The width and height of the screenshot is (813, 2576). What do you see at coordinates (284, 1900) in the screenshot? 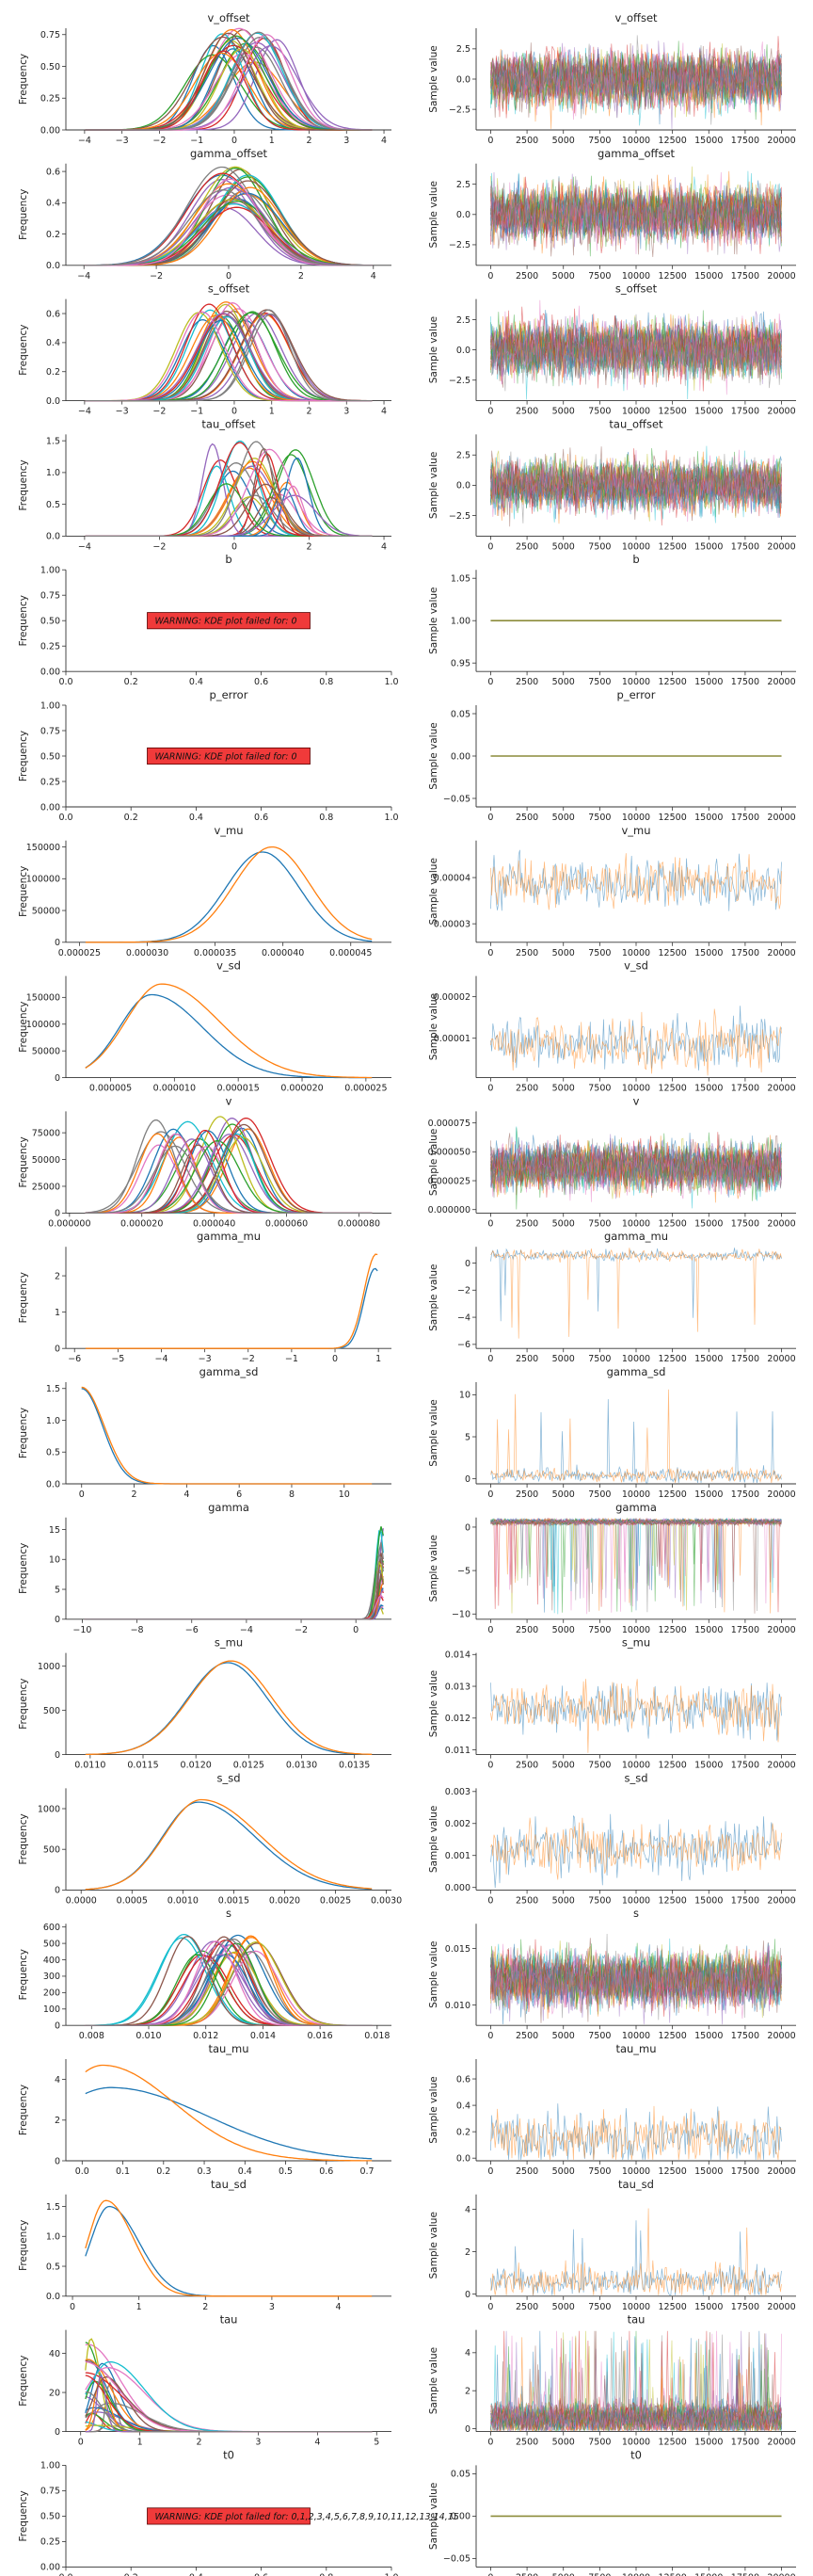
I see `kde-x-tick-label: 0.0020` at bounding box center [284, 1900].